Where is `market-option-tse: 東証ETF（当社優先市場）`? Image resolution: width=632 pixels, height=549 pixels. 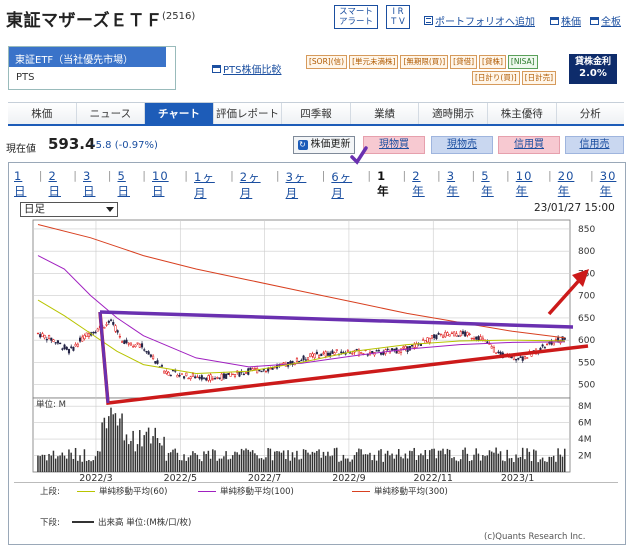 market-option-tse: 東証ETF（当社優先市場） is located at coordinates (87, 57).